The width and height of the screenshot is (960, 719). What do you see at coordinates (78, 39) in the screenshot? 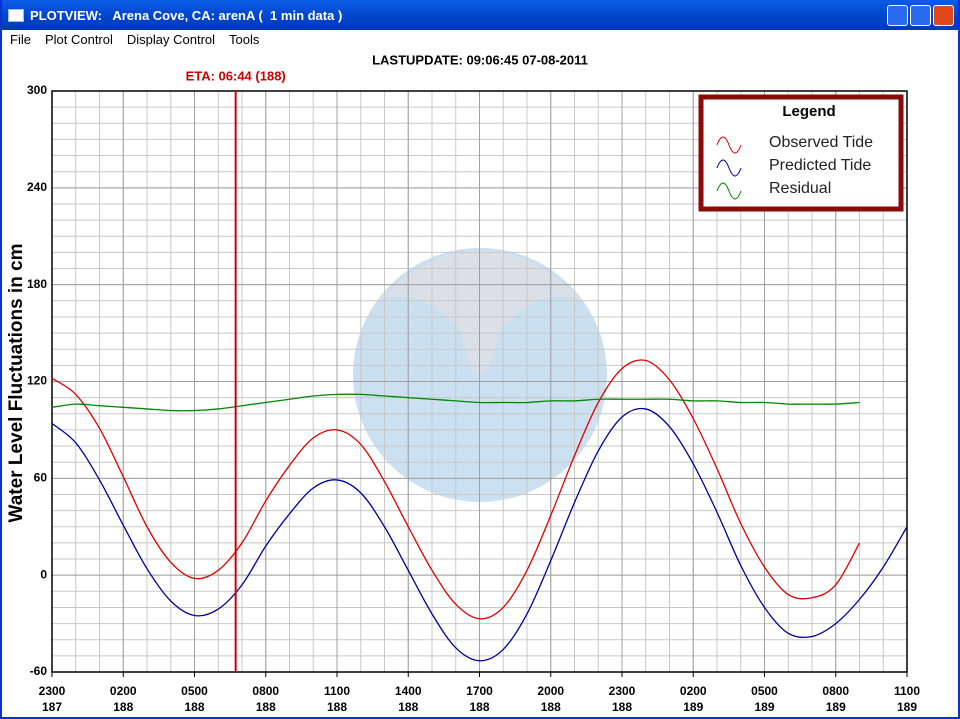
I see `menu-item: Plot Control` at bounding box center [78, 39].